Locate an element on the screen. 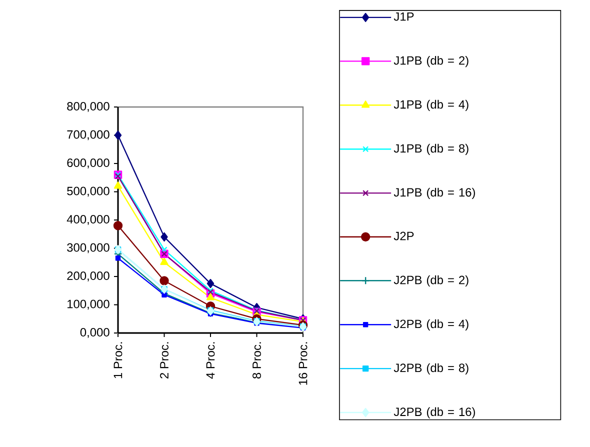 This screenshot has height=447, width=590. y-tick-label: 100,000 is located at coordinates (89, 305).